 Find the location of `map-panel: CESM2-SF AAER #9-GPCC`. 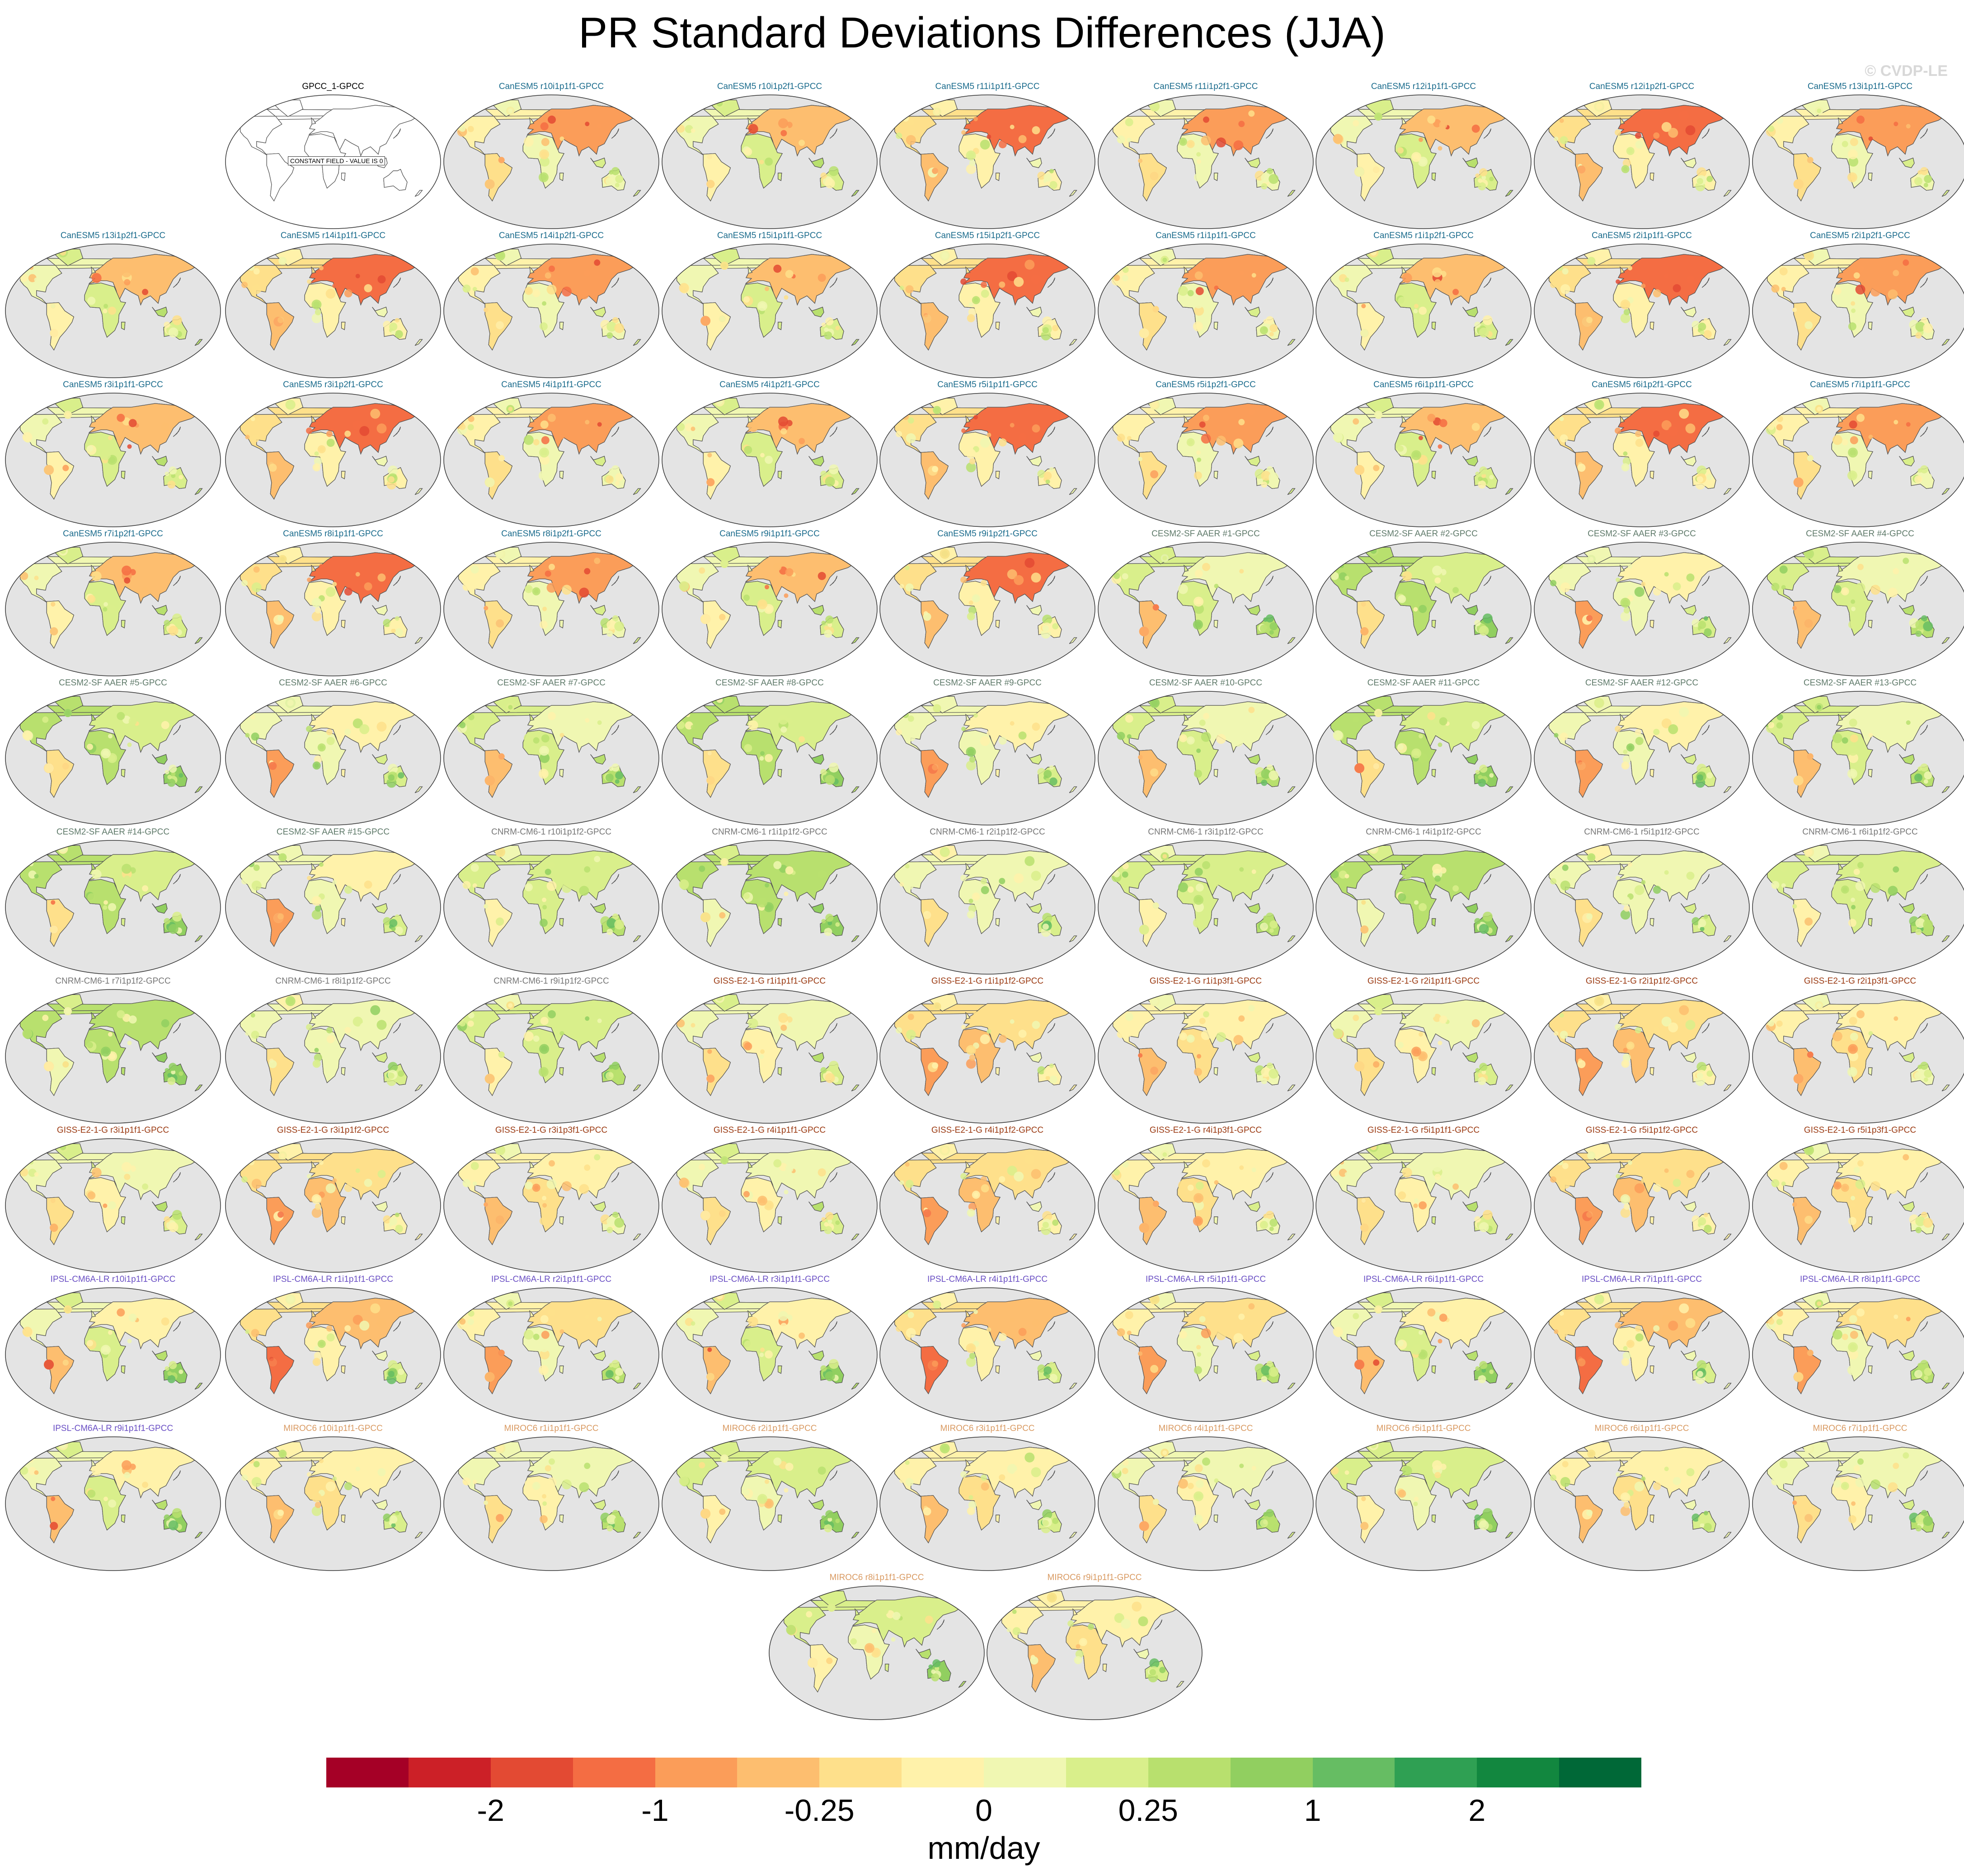

map-panel: CESM2-SF AAER #9-GPCC is located at coordinates (987, 751).